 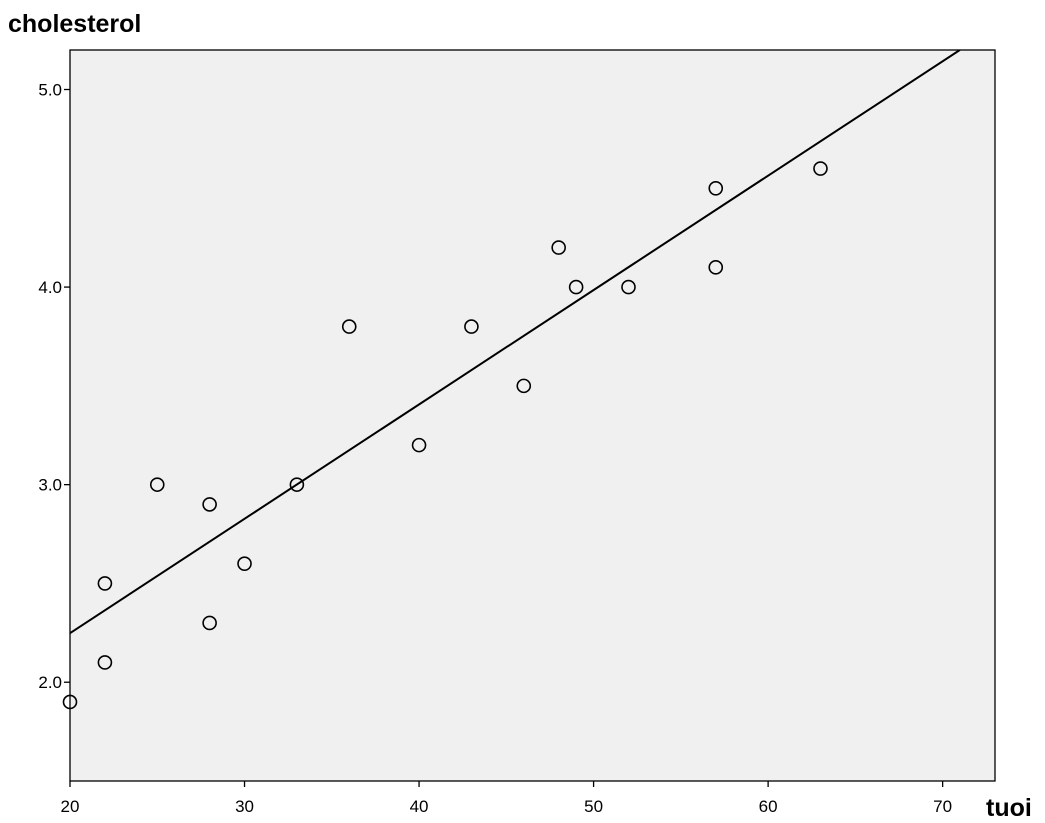 I want to click on x-axis-title: tuoi, so click(x=1009, y=808).